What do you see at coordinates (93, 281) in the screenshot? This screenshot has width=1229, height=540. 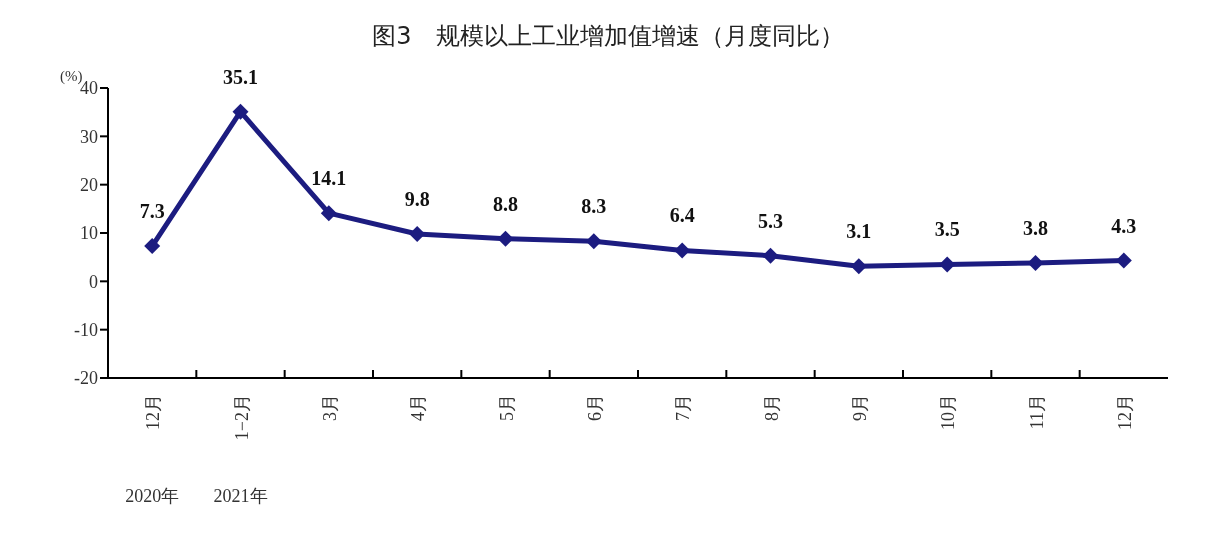 I see `y-tick-label: 0` at bounding box center [93, 281].